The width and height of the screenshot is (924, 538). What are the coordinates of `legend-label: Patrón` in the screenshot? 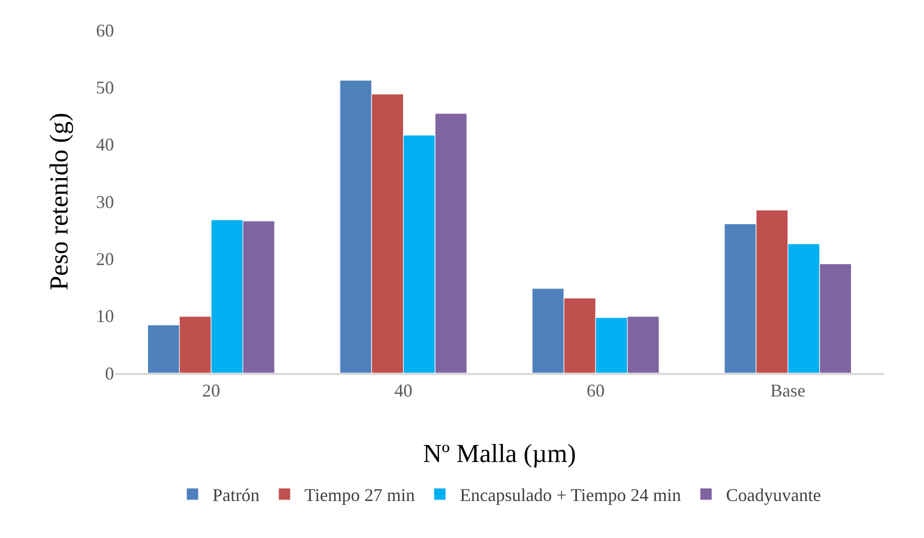 It's located at (236, 495).